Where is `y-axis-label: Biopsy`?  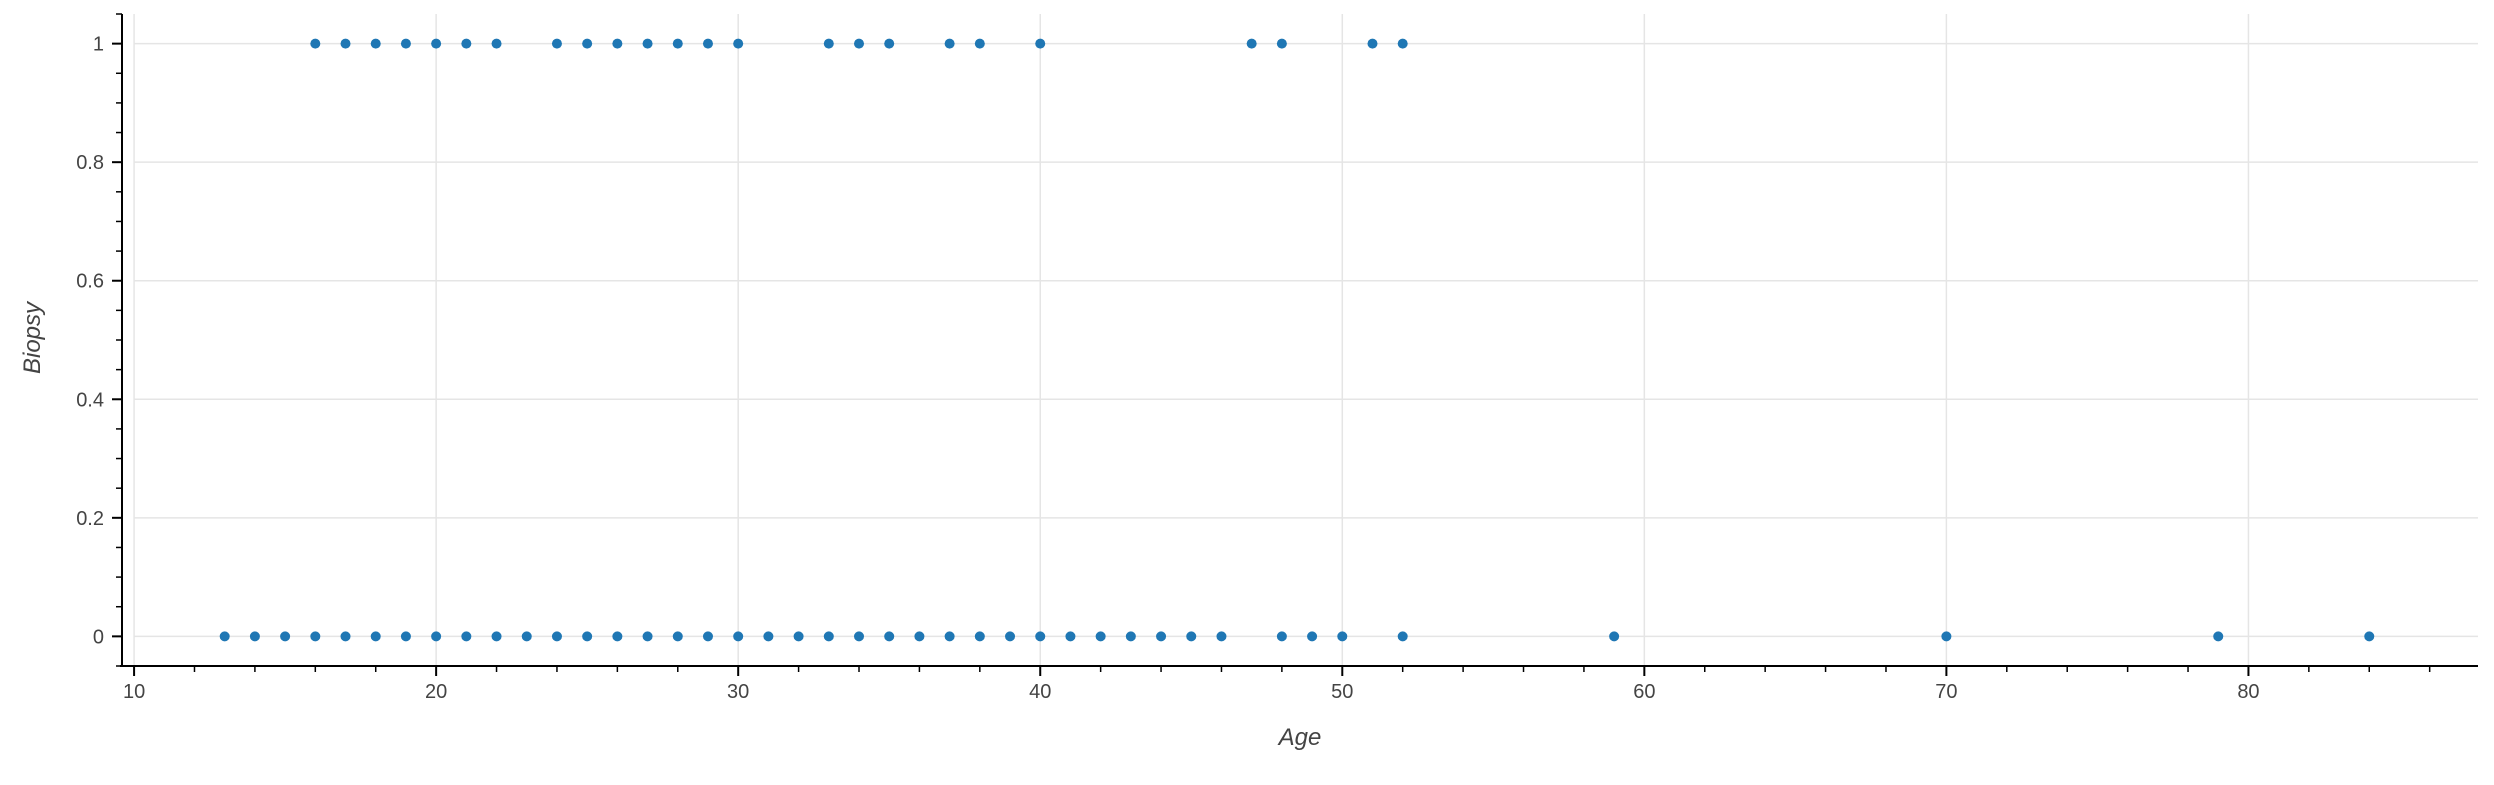 y-axis-label: Biopsy is located at coordinates (32, 337).